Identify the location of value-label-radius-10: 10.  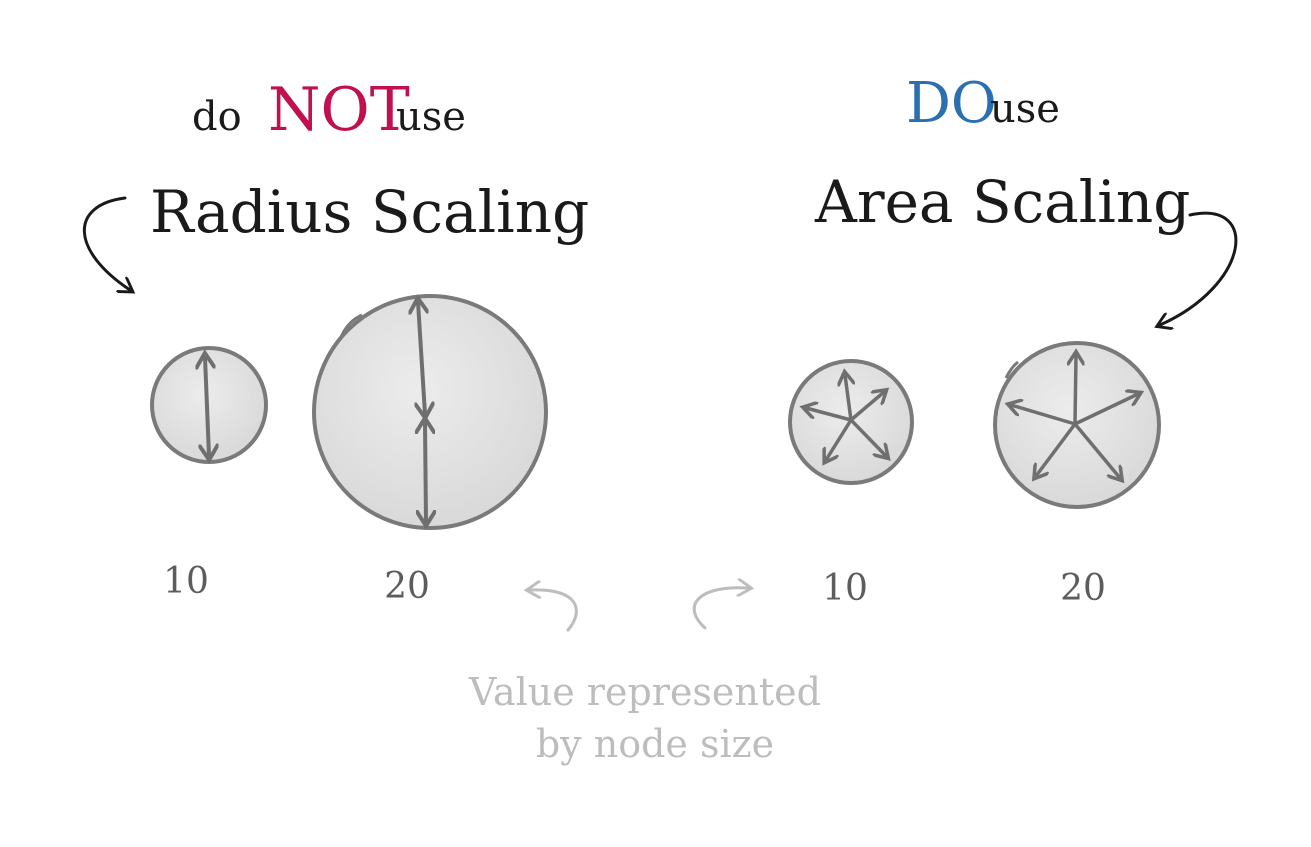
(186, 581).